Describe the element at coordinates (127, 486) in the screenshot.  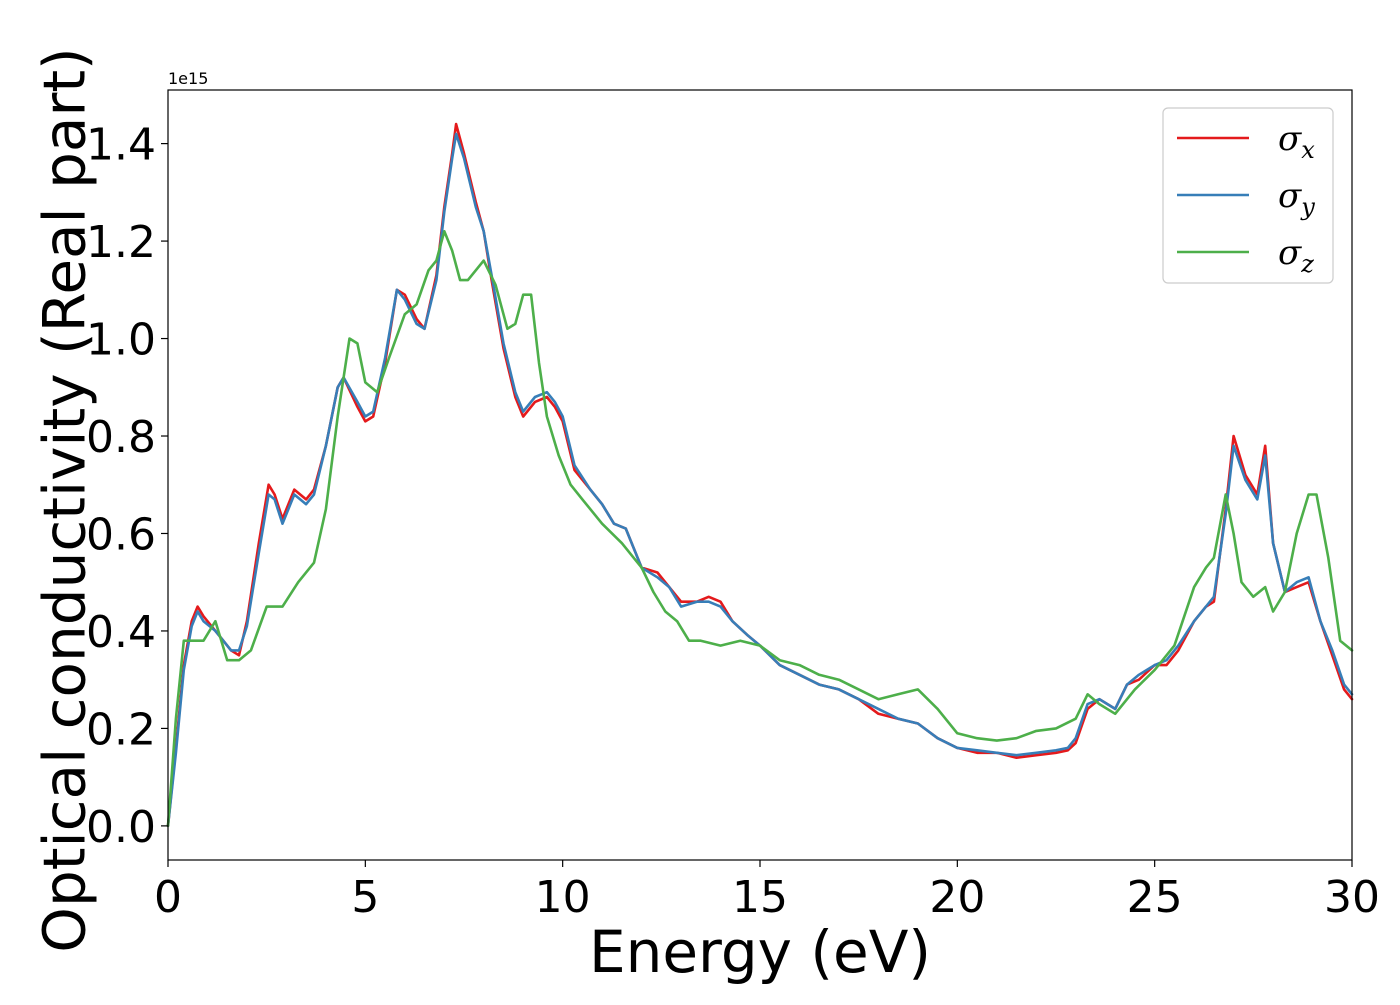
I see `y-axis-ticks: 0.0 0.2 0.4 0.6 0.8 1.0 1.2 1.4` at that location.